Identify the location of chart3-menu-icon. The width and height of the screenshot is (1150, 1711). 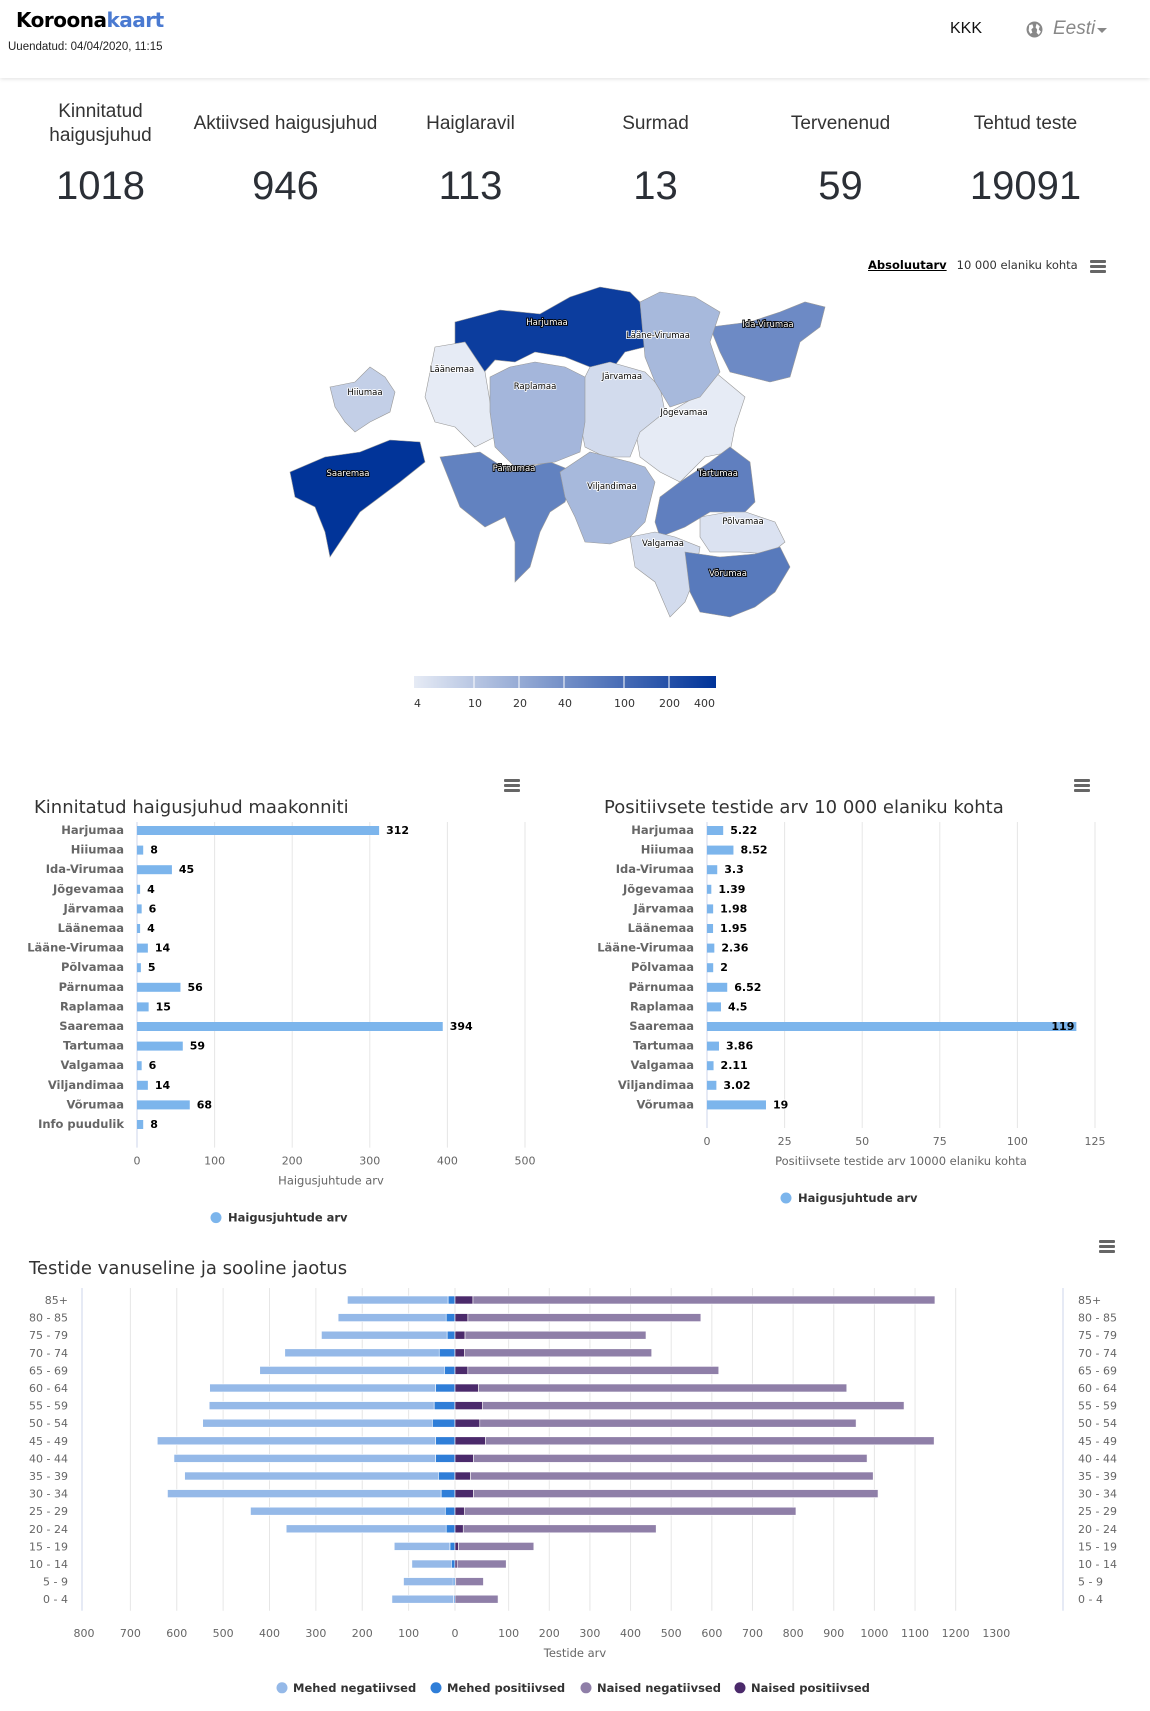
(1107, 1247).